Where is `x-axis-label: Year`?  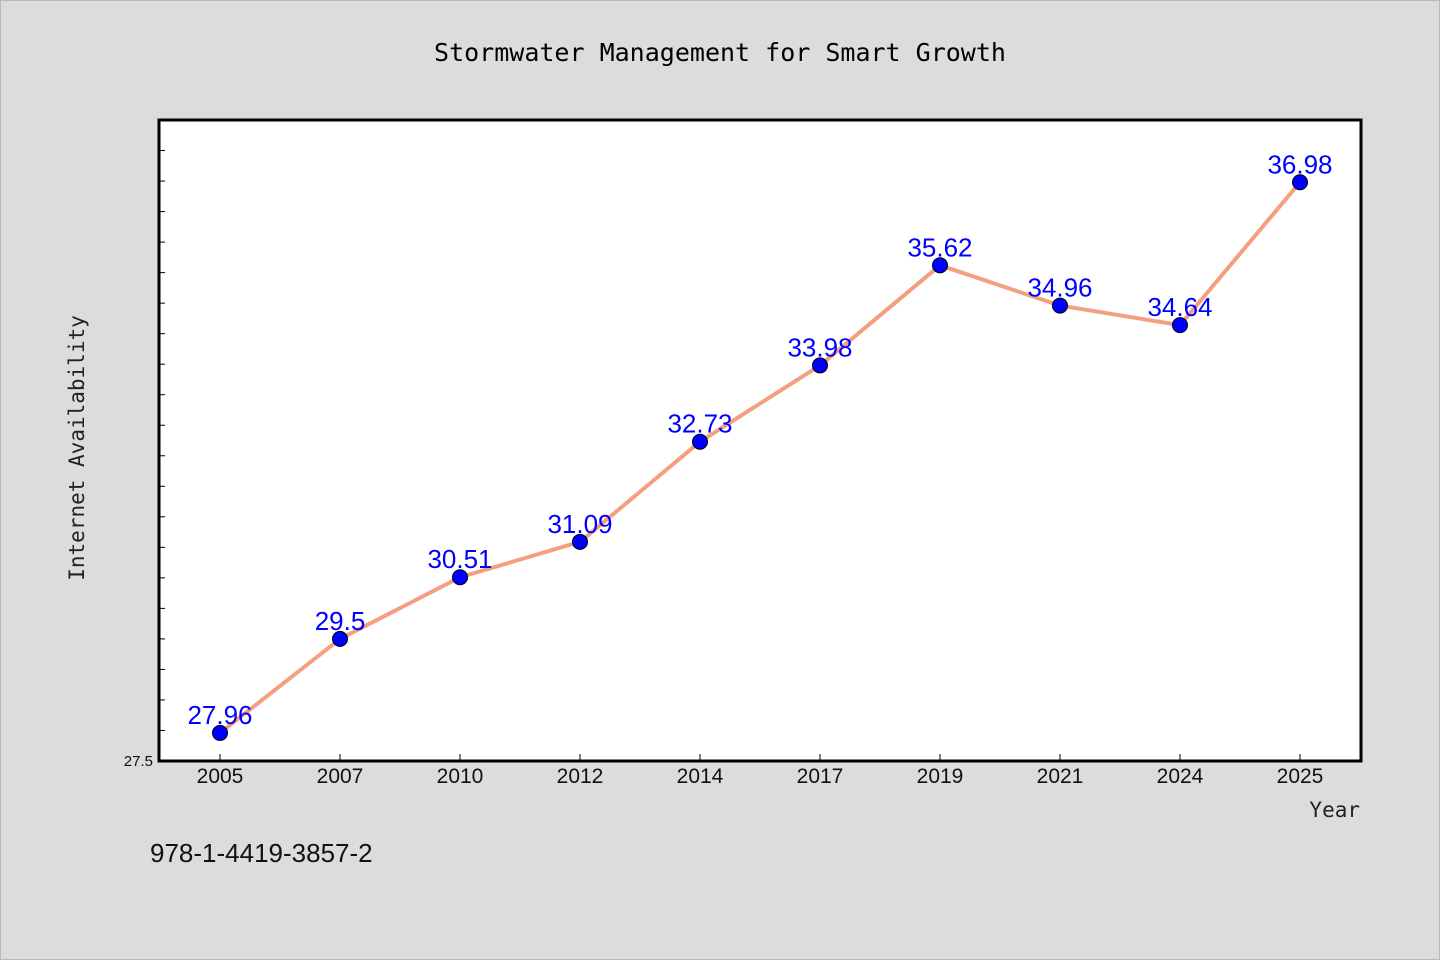 x-axis-label: Year is located at coordinates (1334, 810).